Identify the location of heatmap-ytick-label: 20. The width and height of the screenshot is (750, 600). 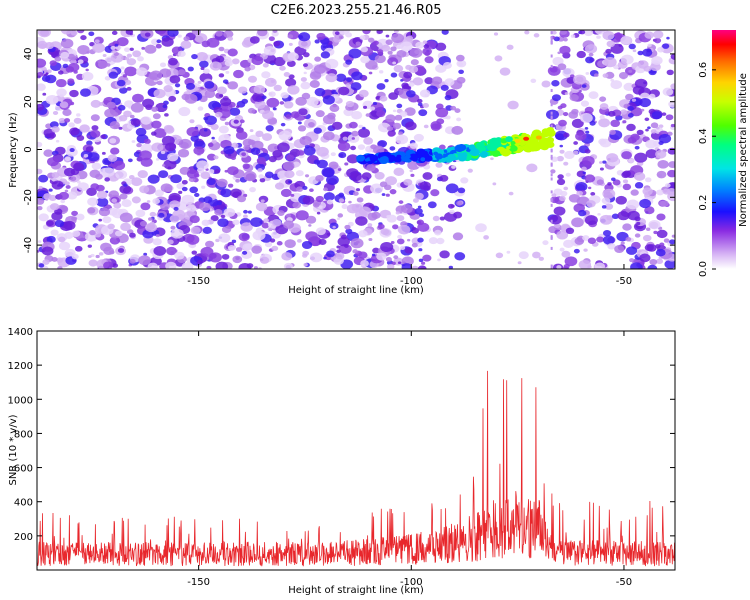
(28, 101).